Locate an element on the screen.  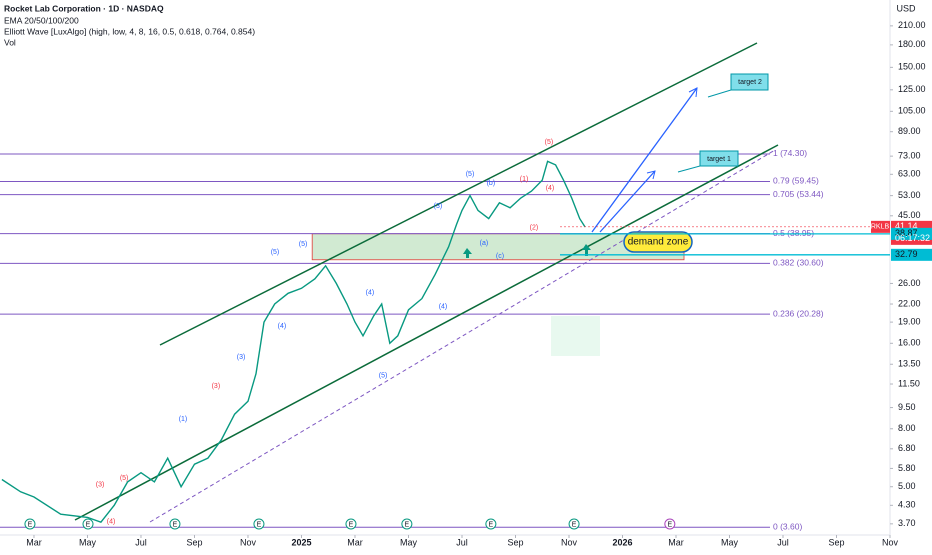
y-tick-label: 180.00 is located at coordinates (912, 44).